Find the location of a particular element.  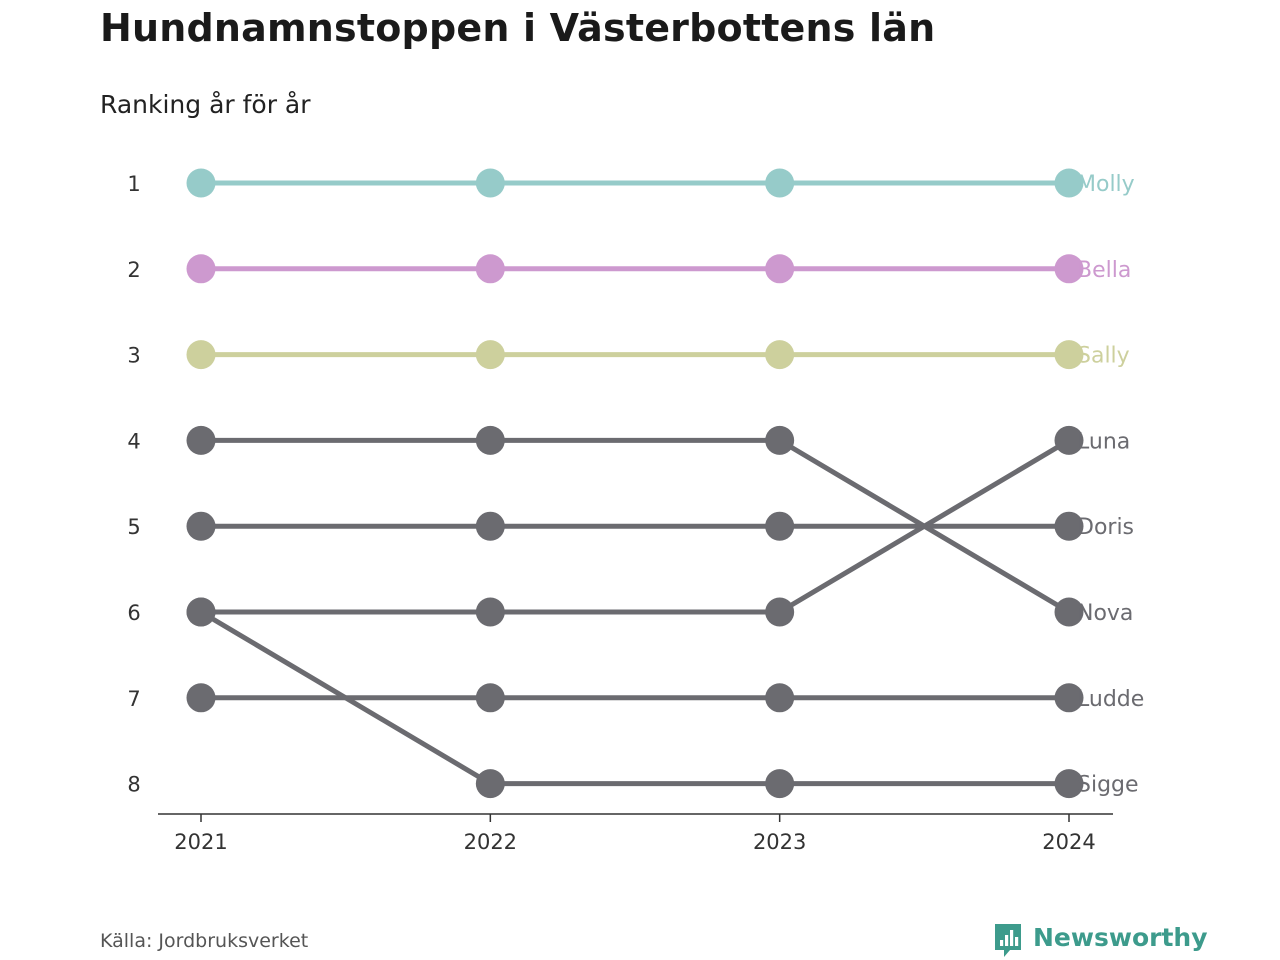

series-ludde: Ludde is located at coordinates (665, 698).